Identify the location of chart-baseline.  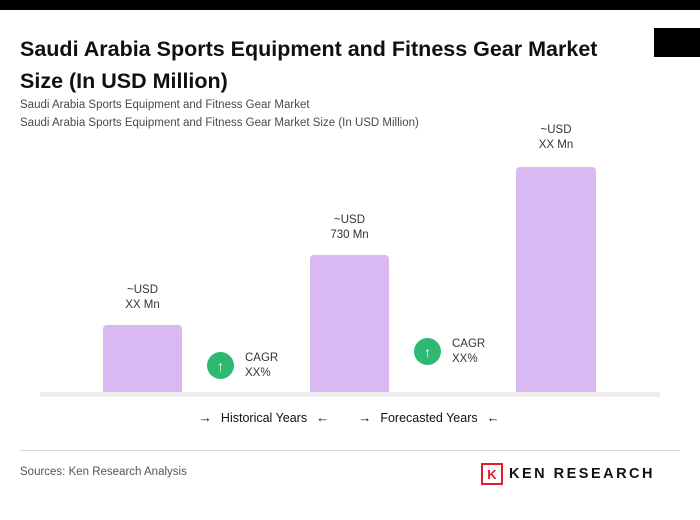
(350, 394).